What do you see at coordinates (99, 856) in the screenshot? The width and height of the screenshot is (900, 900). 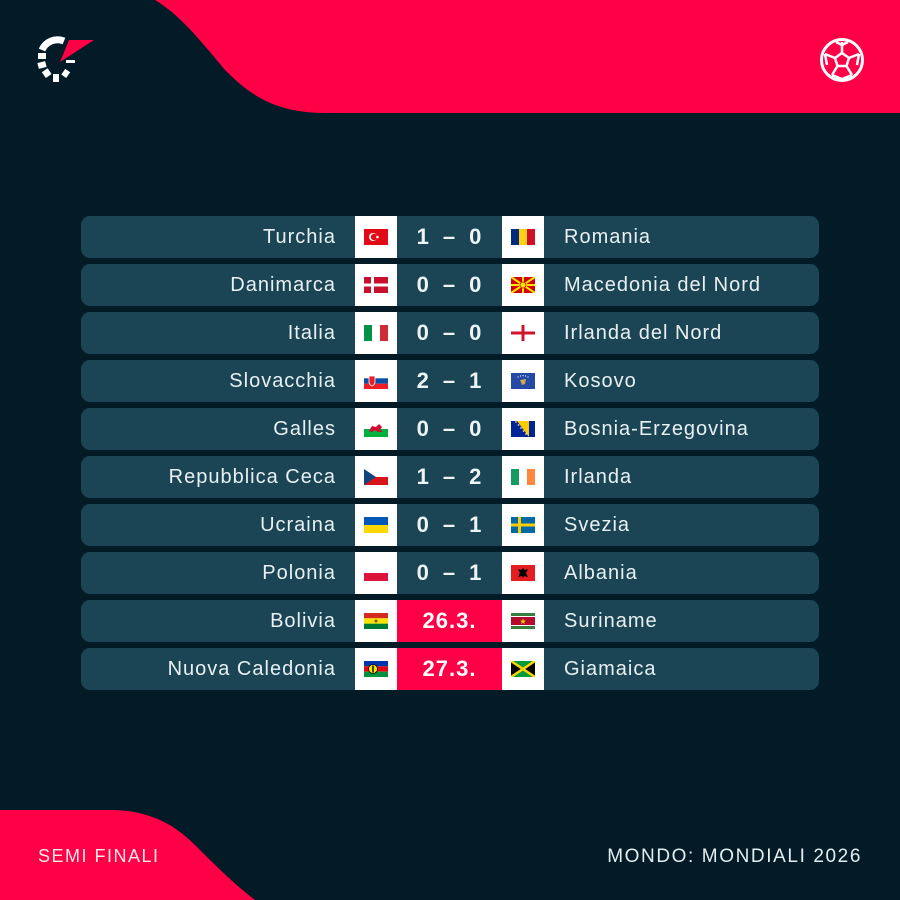 I see `round-label: SEMI FINALI` at bounding box center [99, 856].